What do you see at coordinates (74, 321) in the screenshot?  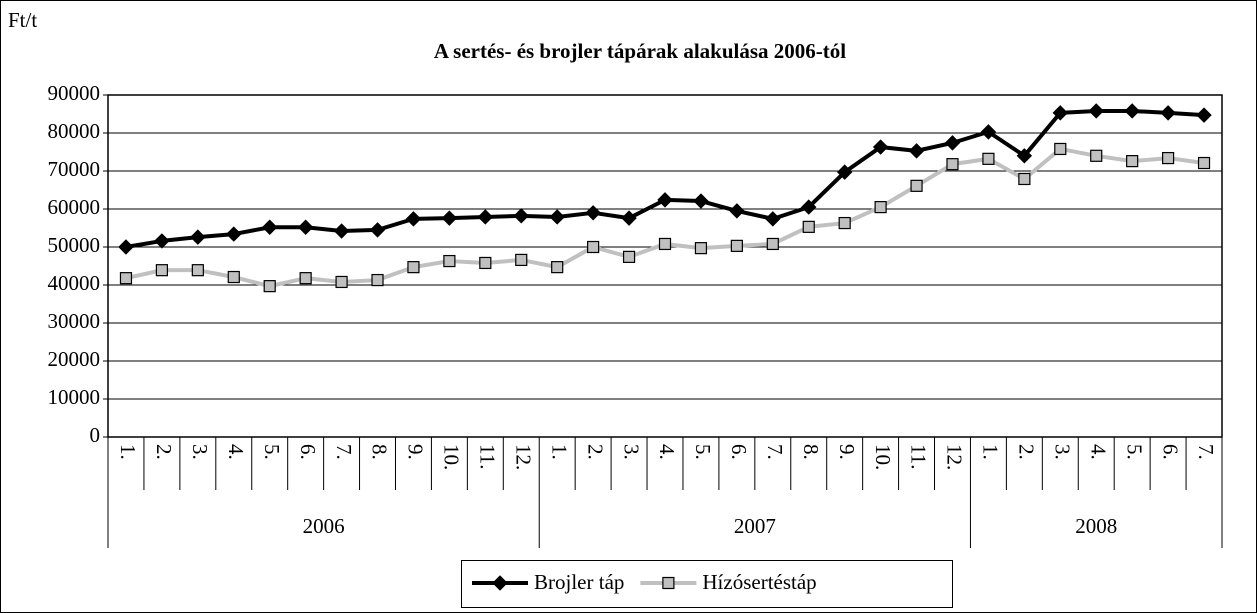 I see `y-tick-label: 30000` at bounding box center [74, 321].